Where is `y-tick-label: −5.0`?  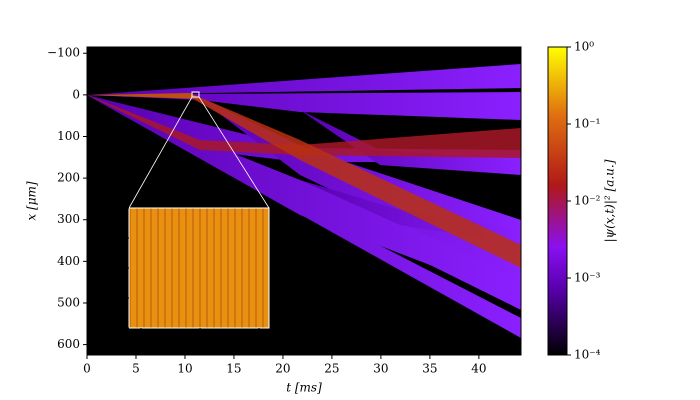 y-tick-label: −5.0 is located at coordinates (107, 208).